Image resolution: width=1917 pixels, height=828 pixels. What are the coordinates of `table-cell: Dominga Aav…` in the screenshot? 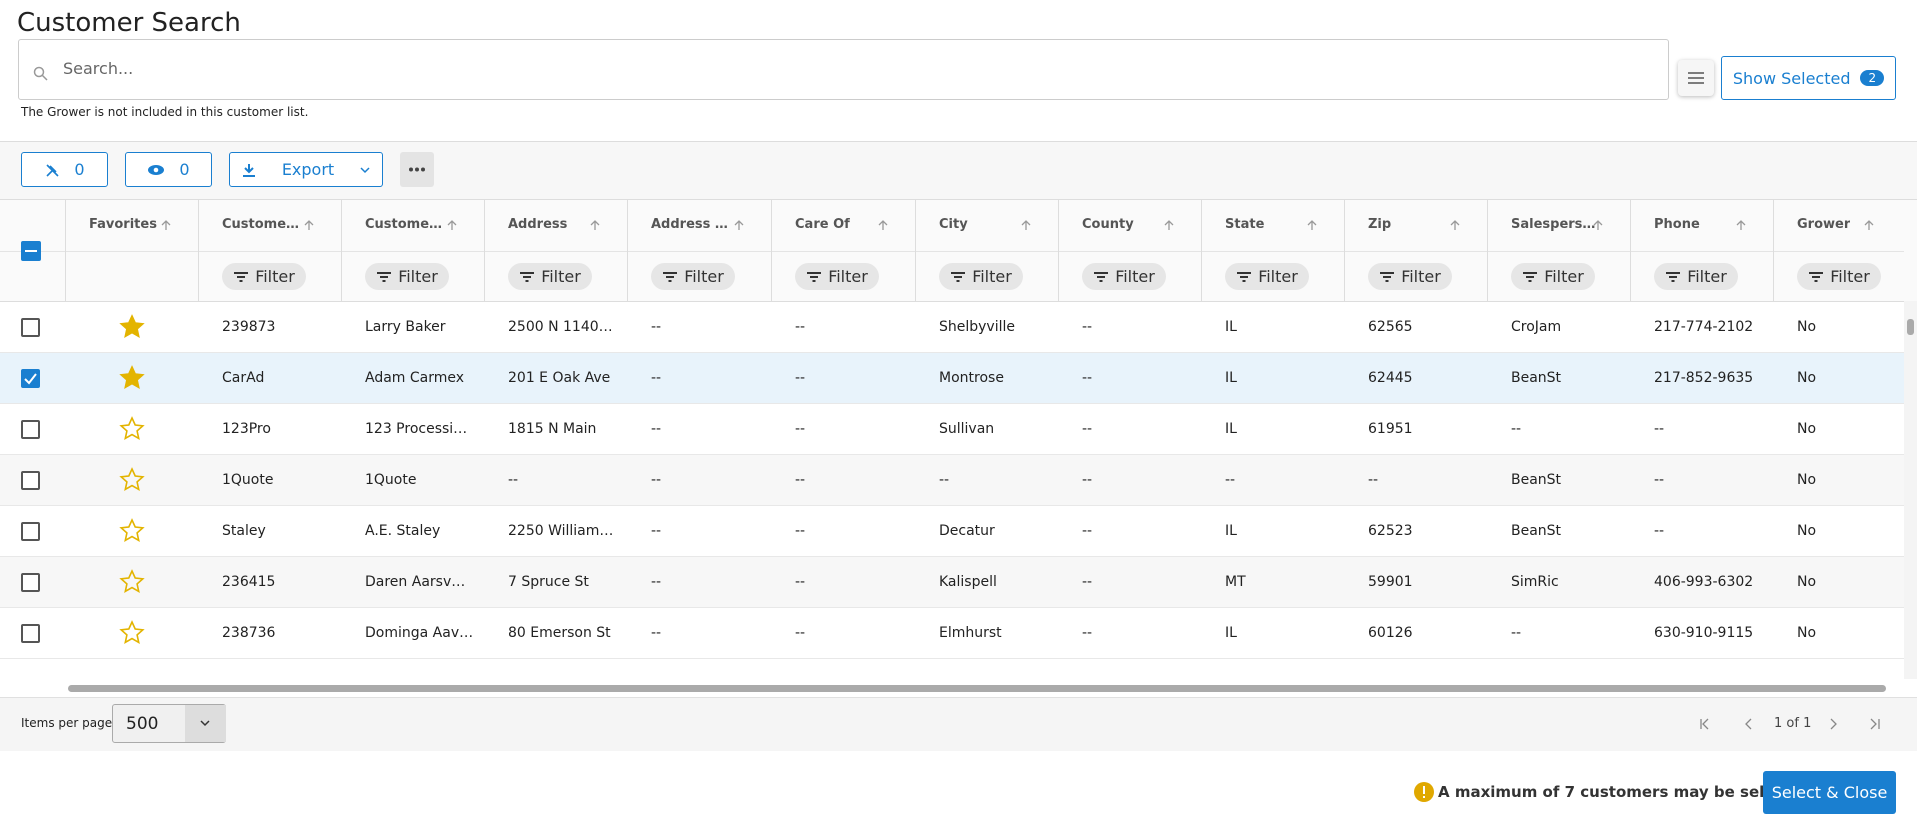 It's located at (419, 633).